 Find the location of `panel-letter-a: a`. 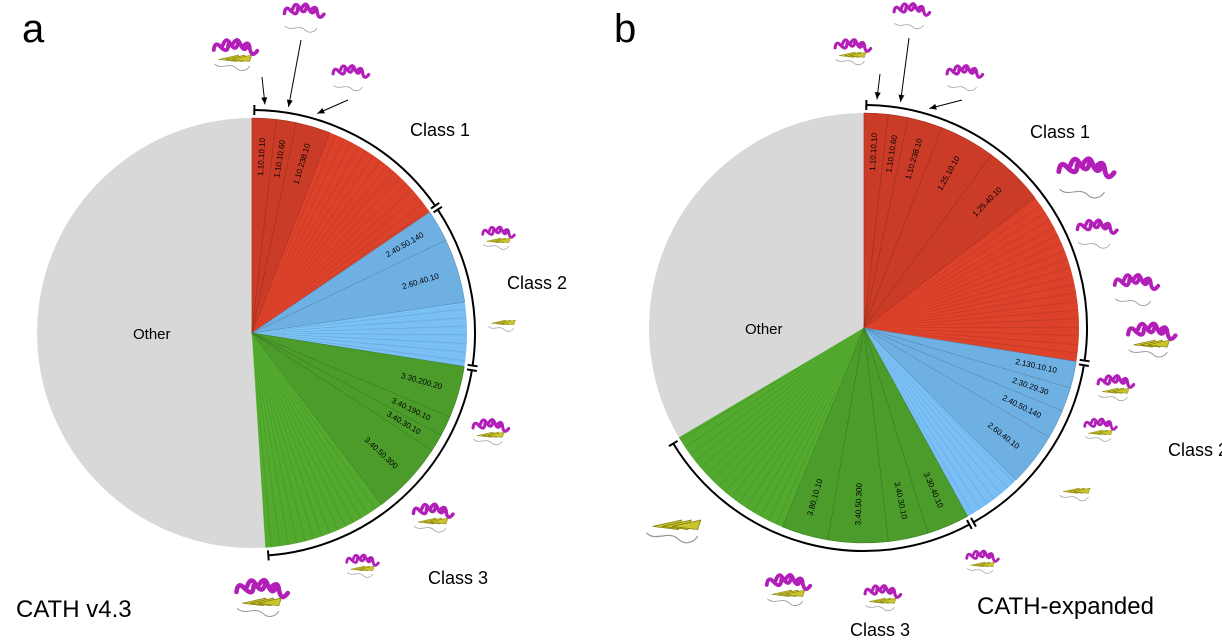

panel-letter-a: a is located at coordinates (33, 29).